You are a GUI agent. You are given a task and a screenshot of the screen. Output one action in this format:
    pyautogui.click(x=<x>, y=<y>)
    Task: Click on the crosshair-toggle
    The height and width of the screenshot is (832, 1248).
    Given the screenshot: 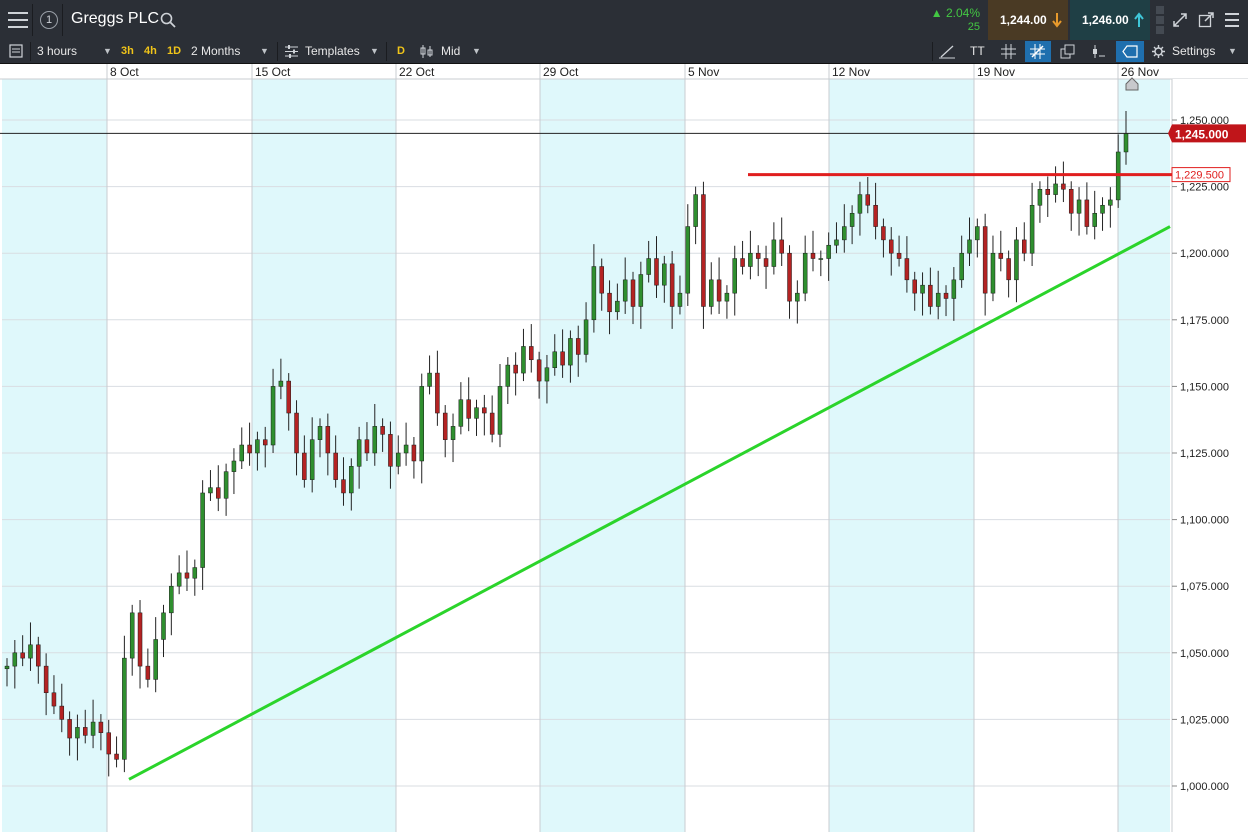 What is the action you would take?
    pyautogui.click(x=1038, y=51)
    